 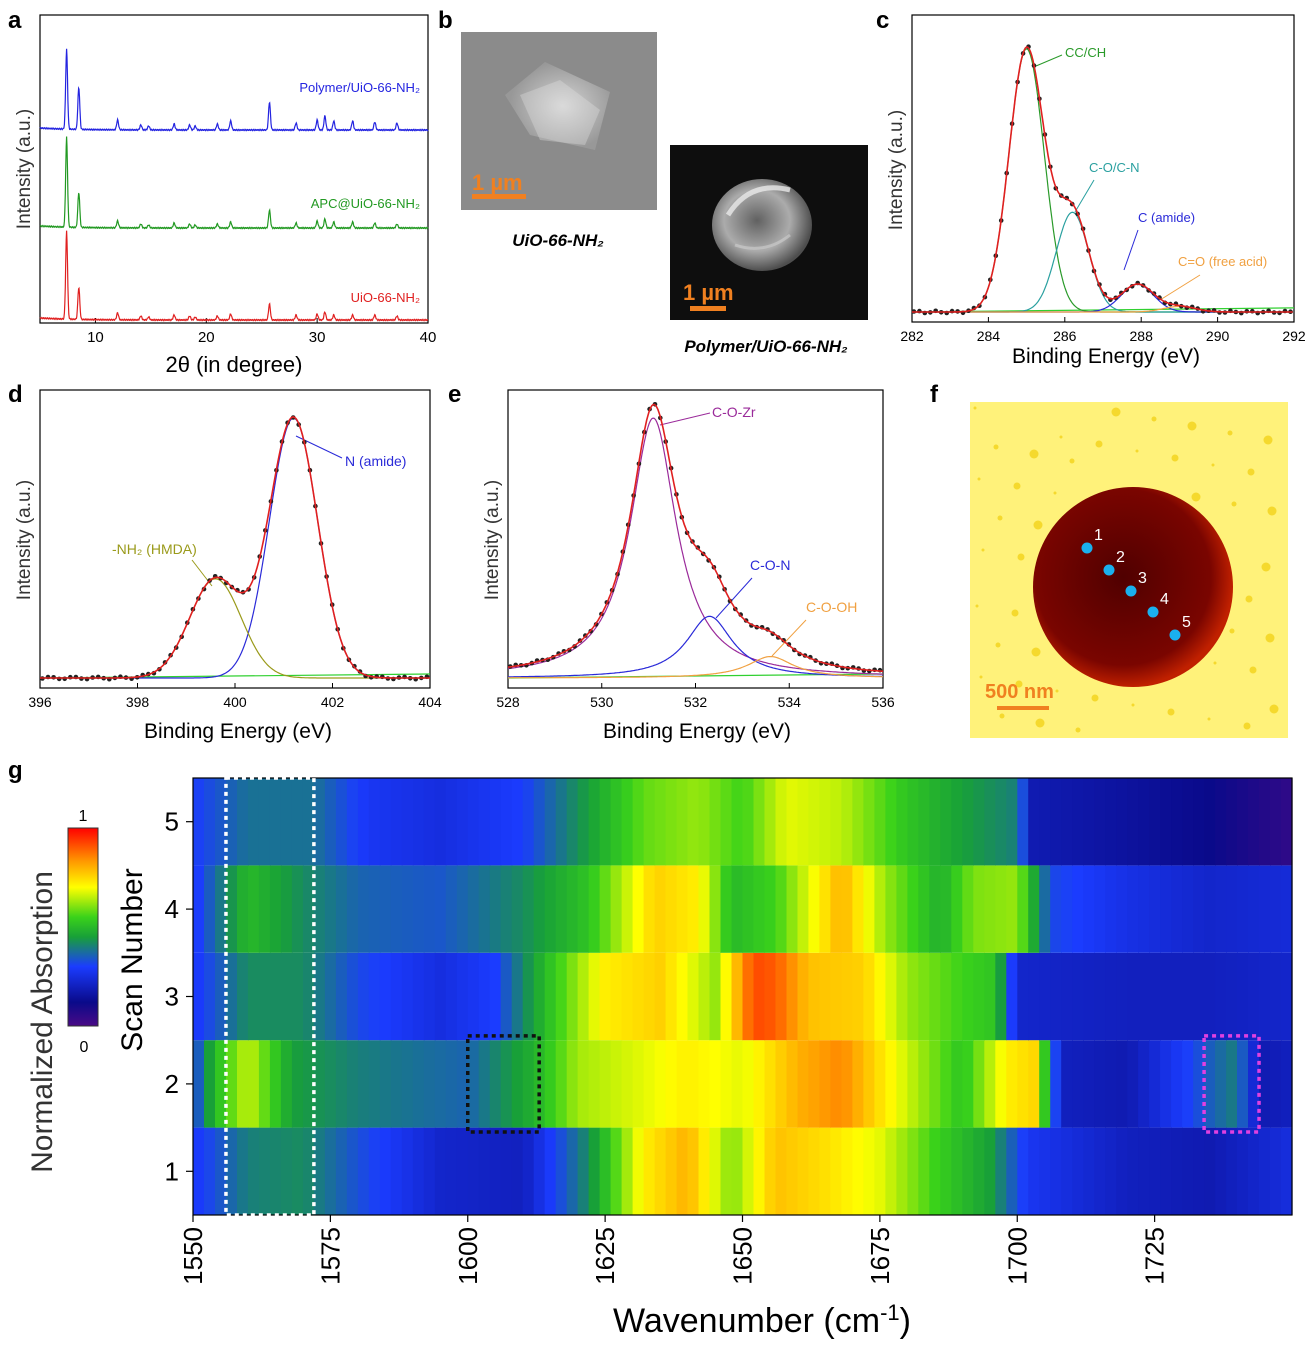 I want to click on xps-2-tick-label: 398, so click(x=138, y=702).